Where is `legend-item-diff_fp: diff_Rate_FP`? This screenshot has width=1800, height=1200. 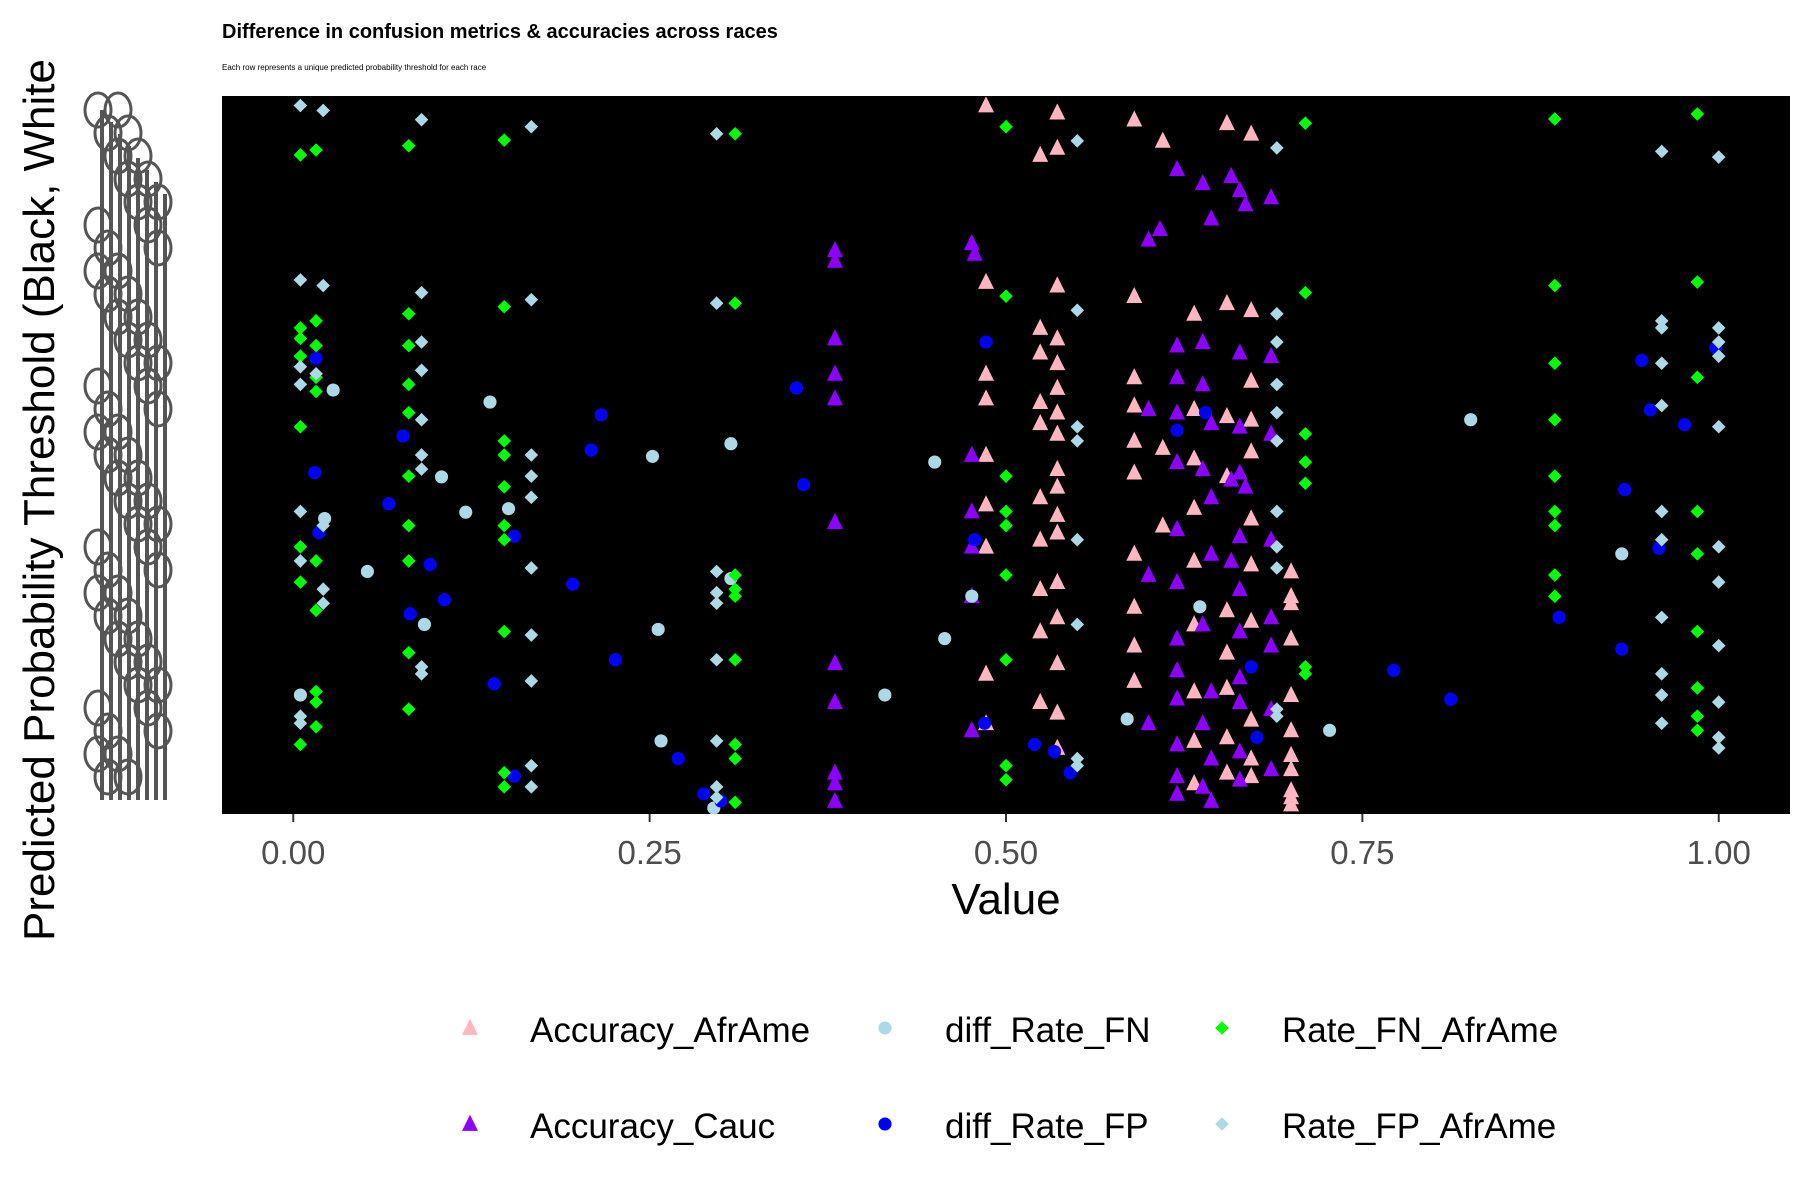
legend-item-diff_fp: diff_Rate_FP is located at coordinates (1013, 1126).